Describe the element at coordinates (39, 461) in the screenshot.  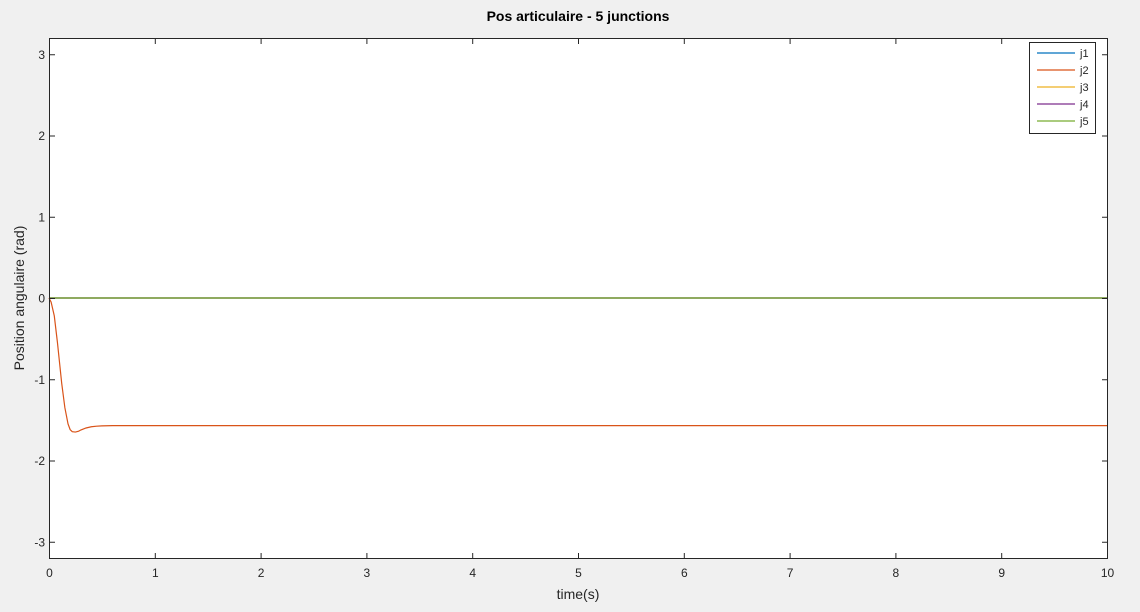
I see `y-tick-label: -2` at that location.